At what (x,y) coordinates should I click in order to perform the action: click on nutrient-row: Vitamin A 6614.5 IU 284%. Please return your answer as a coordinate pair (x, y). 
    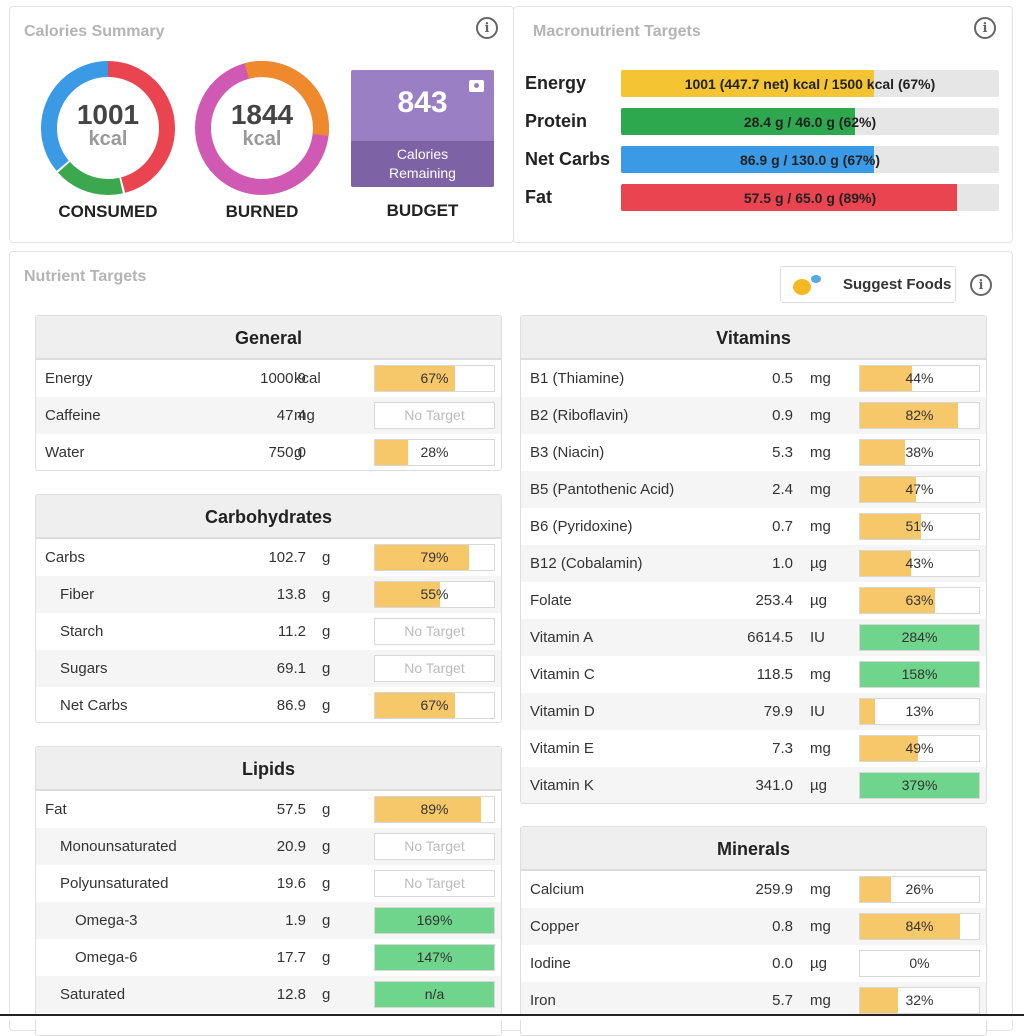
    Looking at the image, I should click on (753, 637).